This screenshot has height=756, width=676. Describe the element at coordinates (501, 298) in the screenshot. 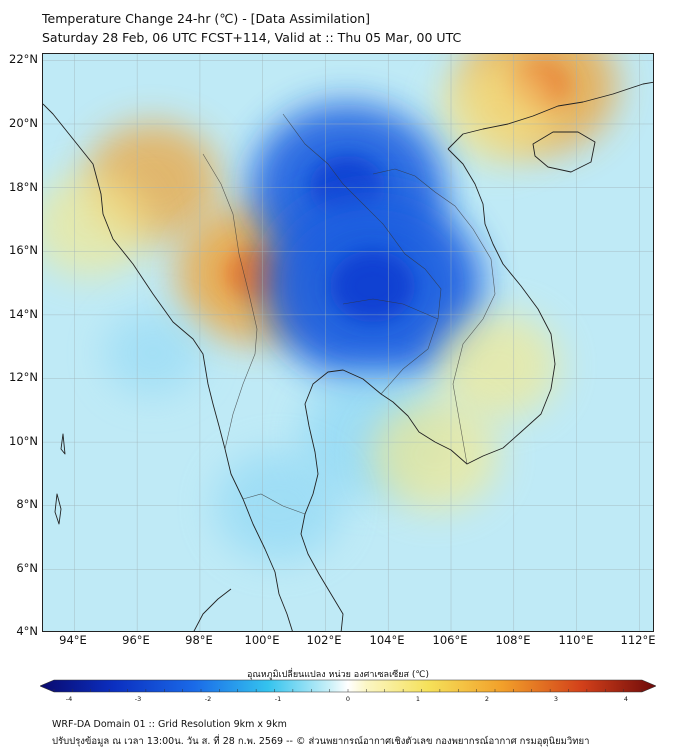

I see `coastline-vietnam` at that location.